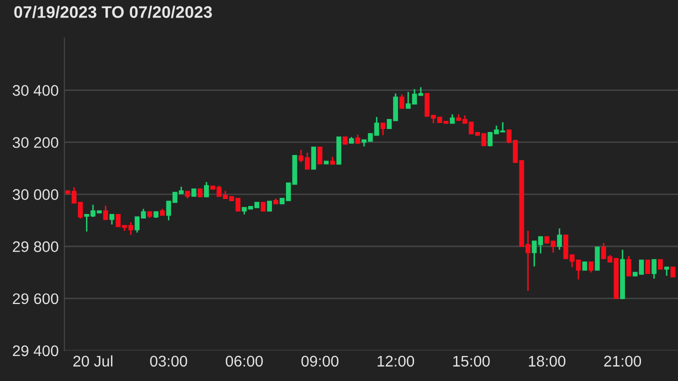  I want to click on x-tick-label: 12:00, so click(396, 361).